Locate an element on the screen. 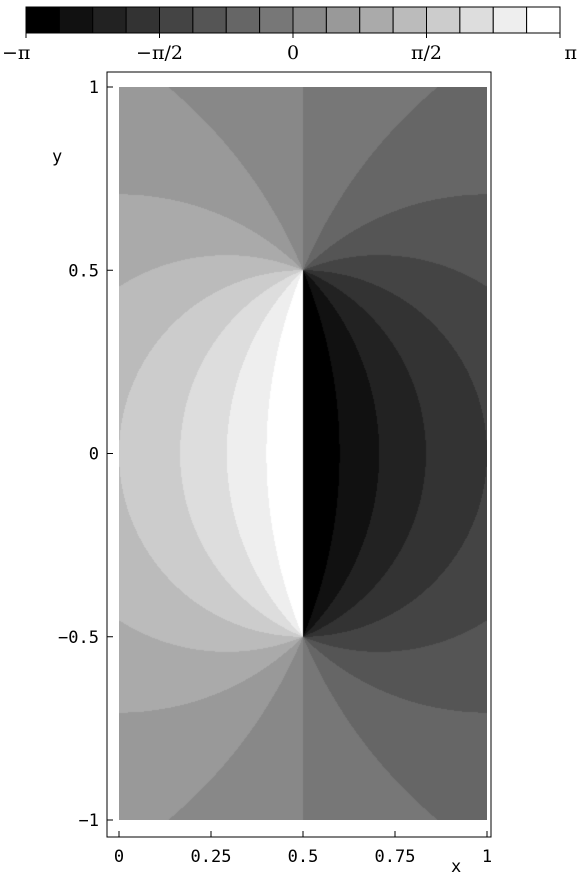 This screenshot has width=579, height=876. x-tick-label: 0.25 is located at coordinates (211, 857).